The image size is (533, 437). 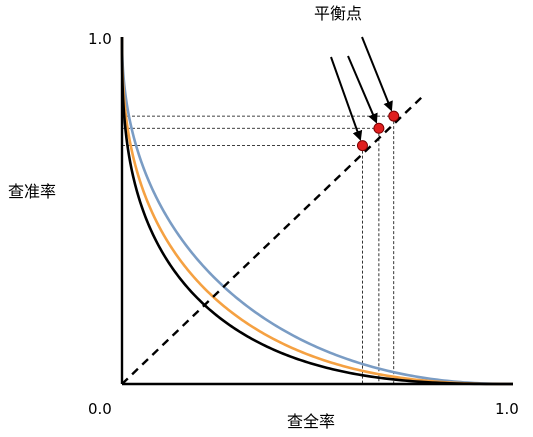 I want to click on x-axis-label: 查全率, so click(x=311, y=421).